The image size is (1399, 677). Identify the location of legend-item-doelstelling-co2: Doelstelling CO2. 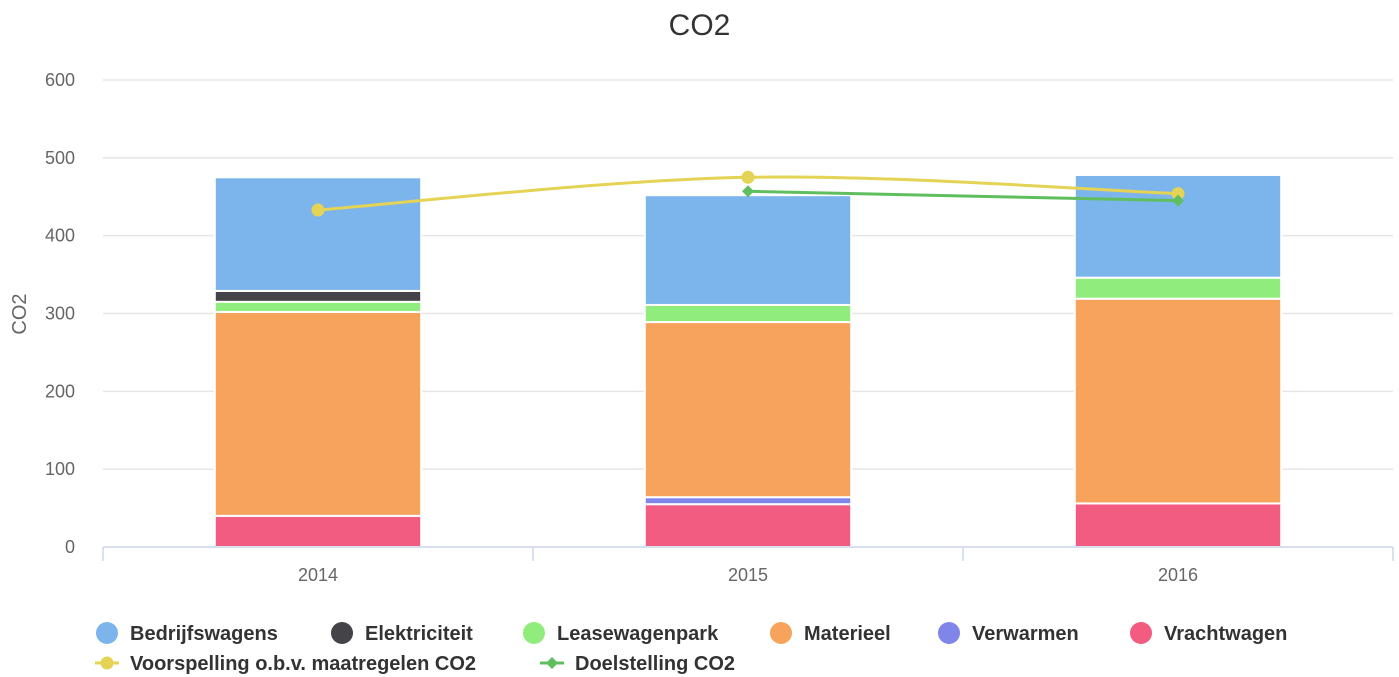
(637, 664).